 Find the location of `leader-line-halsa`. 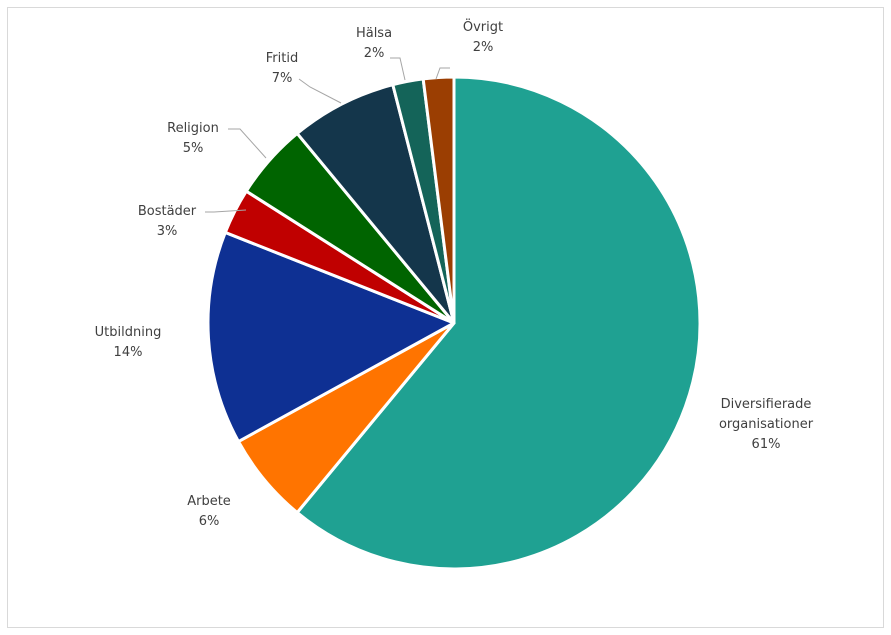

leader-line-halsa is located at coordinates (398, 69).